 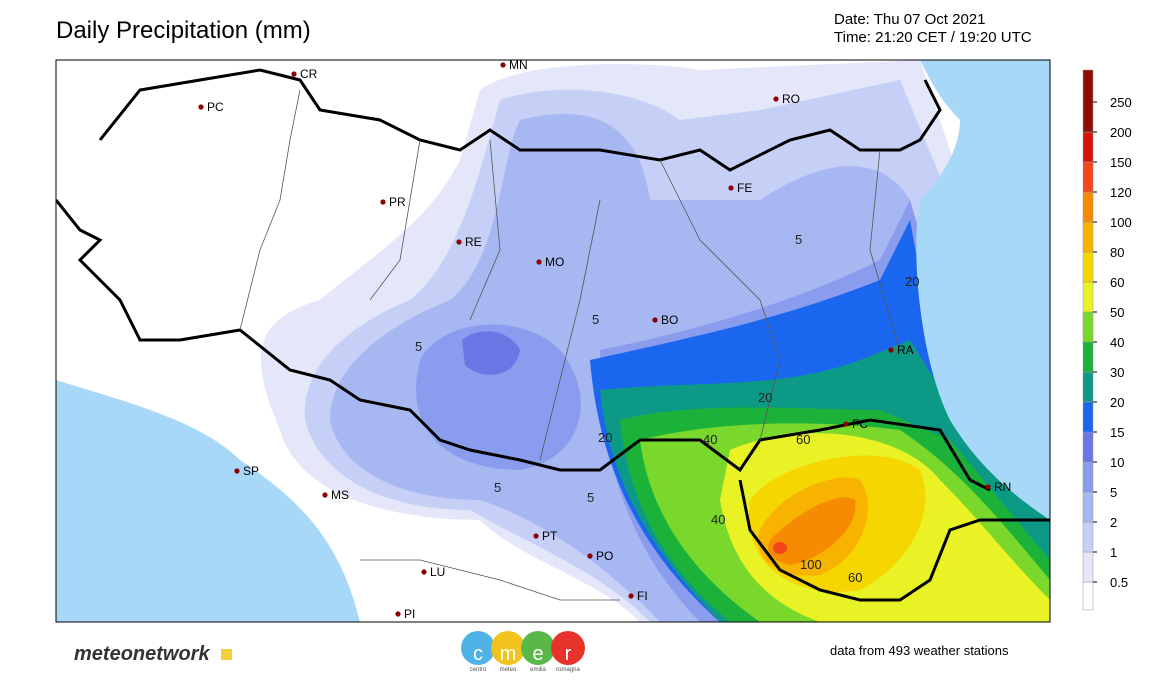 What do you see at coordinates (215, 107) in the screenshot?
I see `city-label: PC` at bounding box center [215, 107].